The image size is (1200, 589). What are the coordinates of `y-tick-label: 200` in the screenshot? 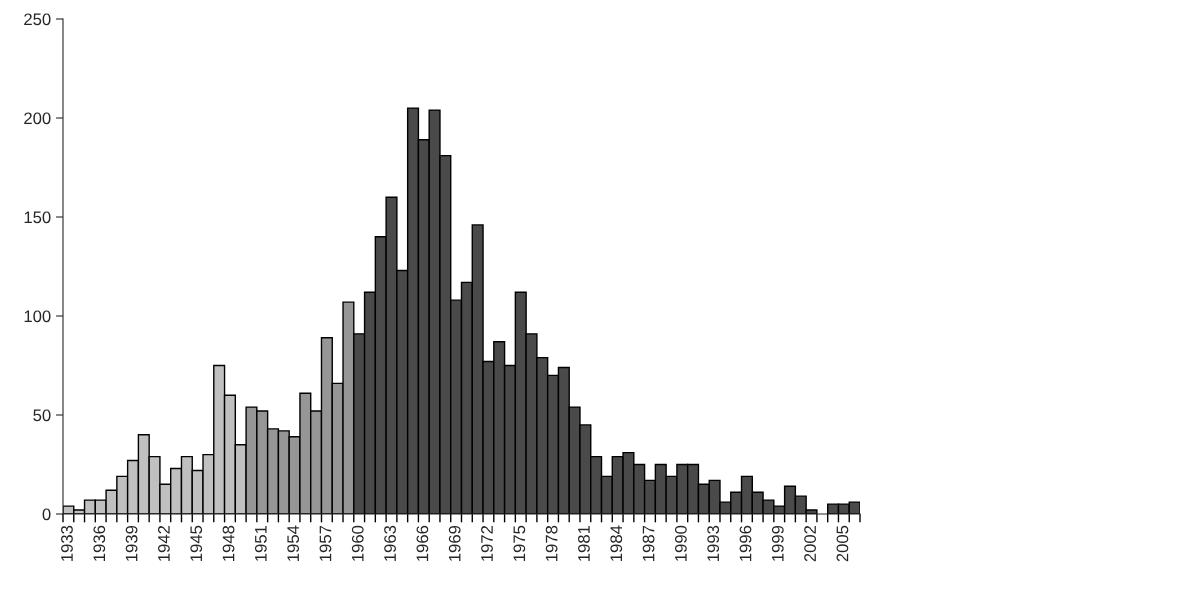 It's located at (37, 118).